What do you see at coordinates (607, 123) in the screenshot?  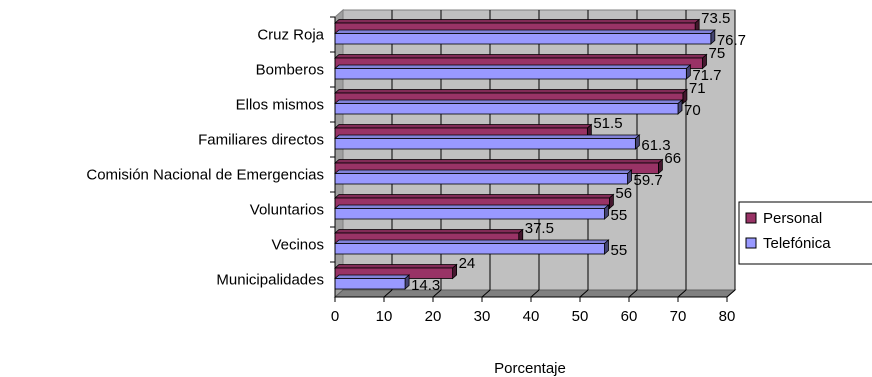 I see `data-label: 51.5` at bounding box center [607, 123].